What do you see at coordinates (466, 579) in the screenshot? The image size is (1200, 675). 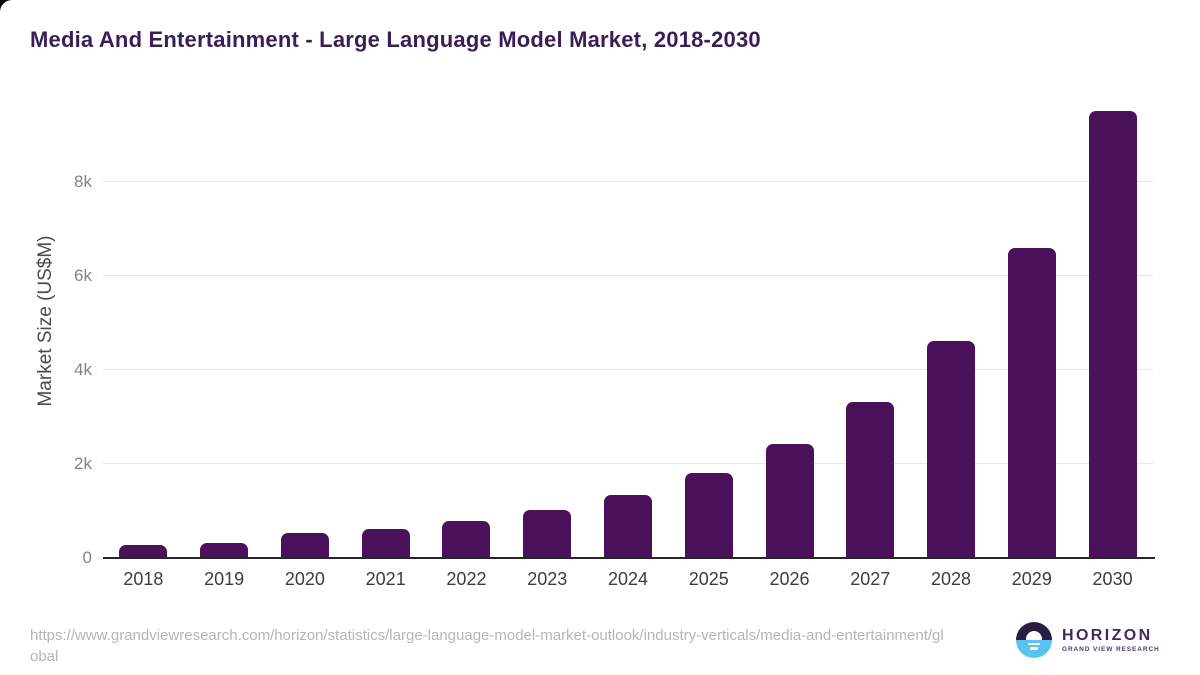 I see `x-tick-label-2022: 2022` at bounding box center [466, 579].